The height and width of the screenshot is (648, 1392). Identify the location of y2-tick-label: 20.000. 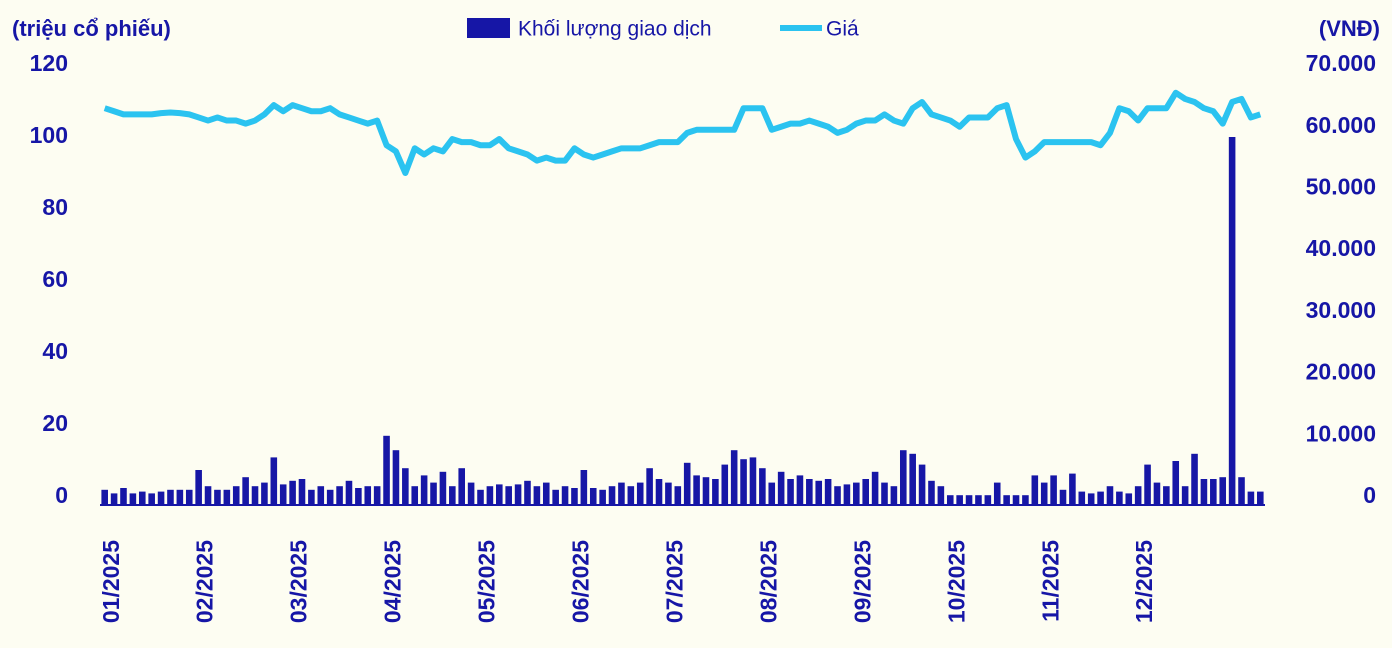
(1341, 372).